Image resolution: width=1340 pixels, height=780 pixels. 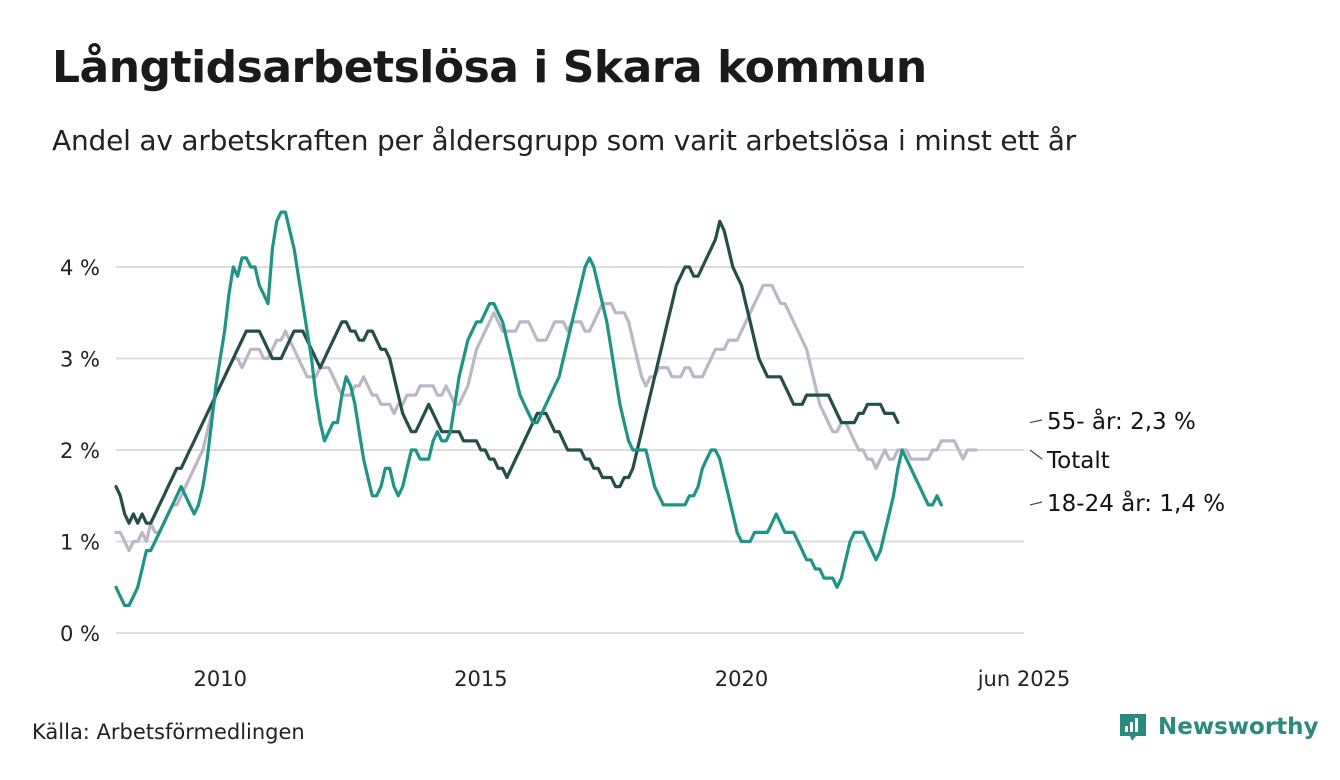 I want to click on y-tick-label: 0 %, so click(x=80, y=634).